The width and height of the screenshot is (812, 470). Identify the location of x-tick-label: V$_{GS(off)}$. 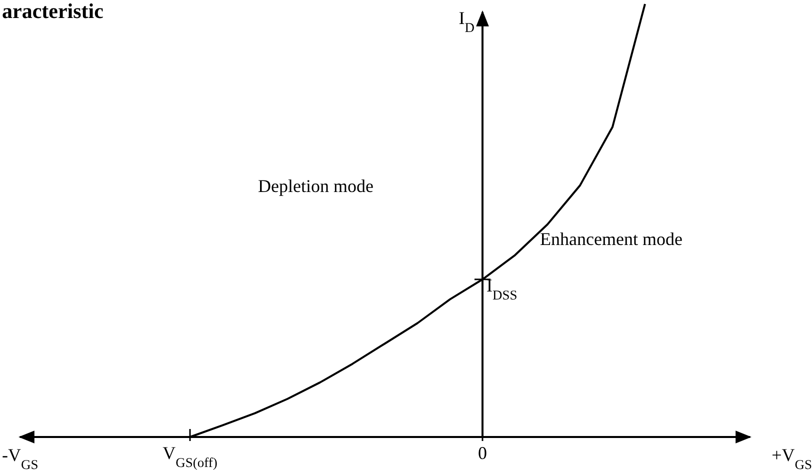
(190, 456).